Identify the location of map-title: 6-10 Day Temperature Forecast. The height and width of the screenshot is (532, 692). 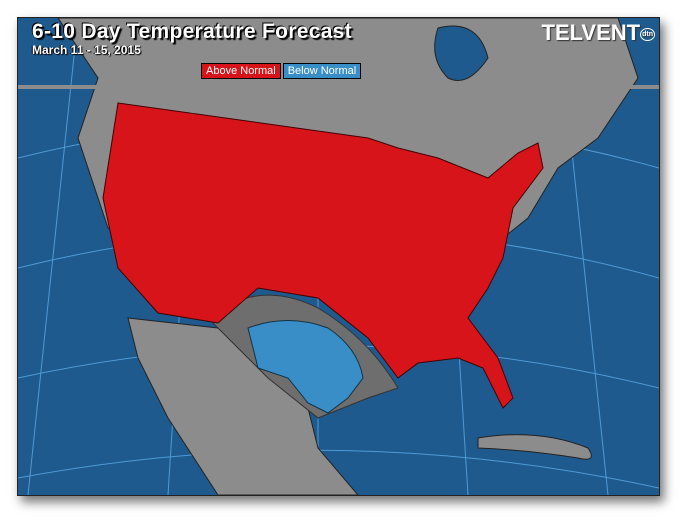
(192, 31).